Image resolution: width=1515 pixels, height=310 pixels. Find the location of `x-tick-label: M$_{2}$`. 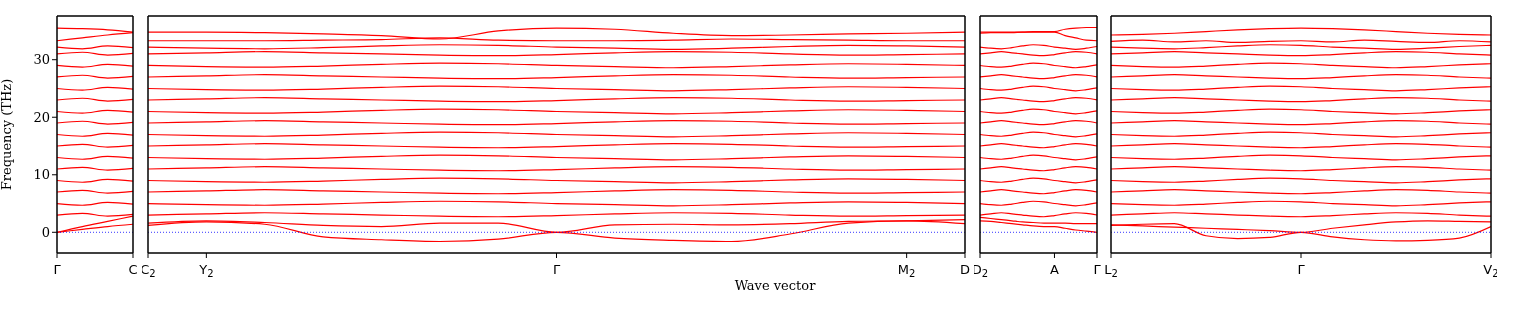

x-tick-label: M$_{2}$ is located at coordinates (906, 270).